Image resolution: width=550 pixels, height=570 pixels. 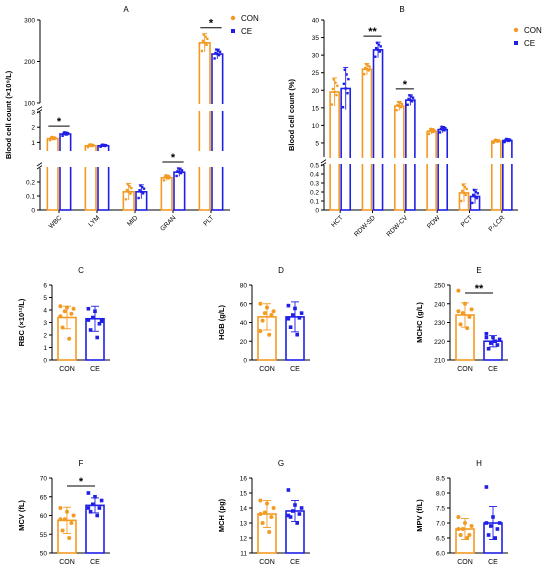 What do you see at coordinates (440, 554) in the screenshot?
I see `y-tick-label: 6.0` at bounding box center [440, 554].